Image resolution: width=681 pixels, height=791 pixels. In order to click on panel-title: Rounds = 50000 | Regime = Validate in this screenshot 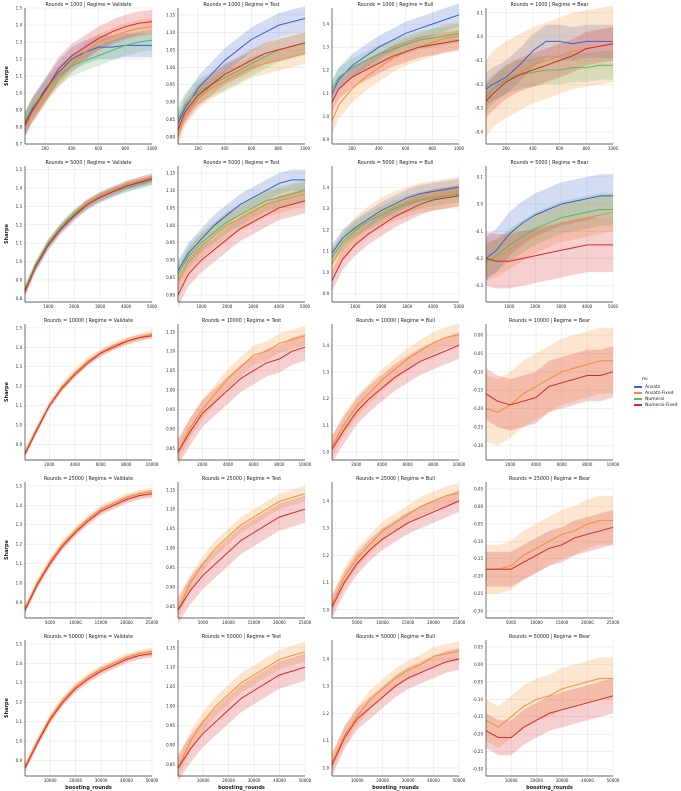, I will do `click(88, 637)`.